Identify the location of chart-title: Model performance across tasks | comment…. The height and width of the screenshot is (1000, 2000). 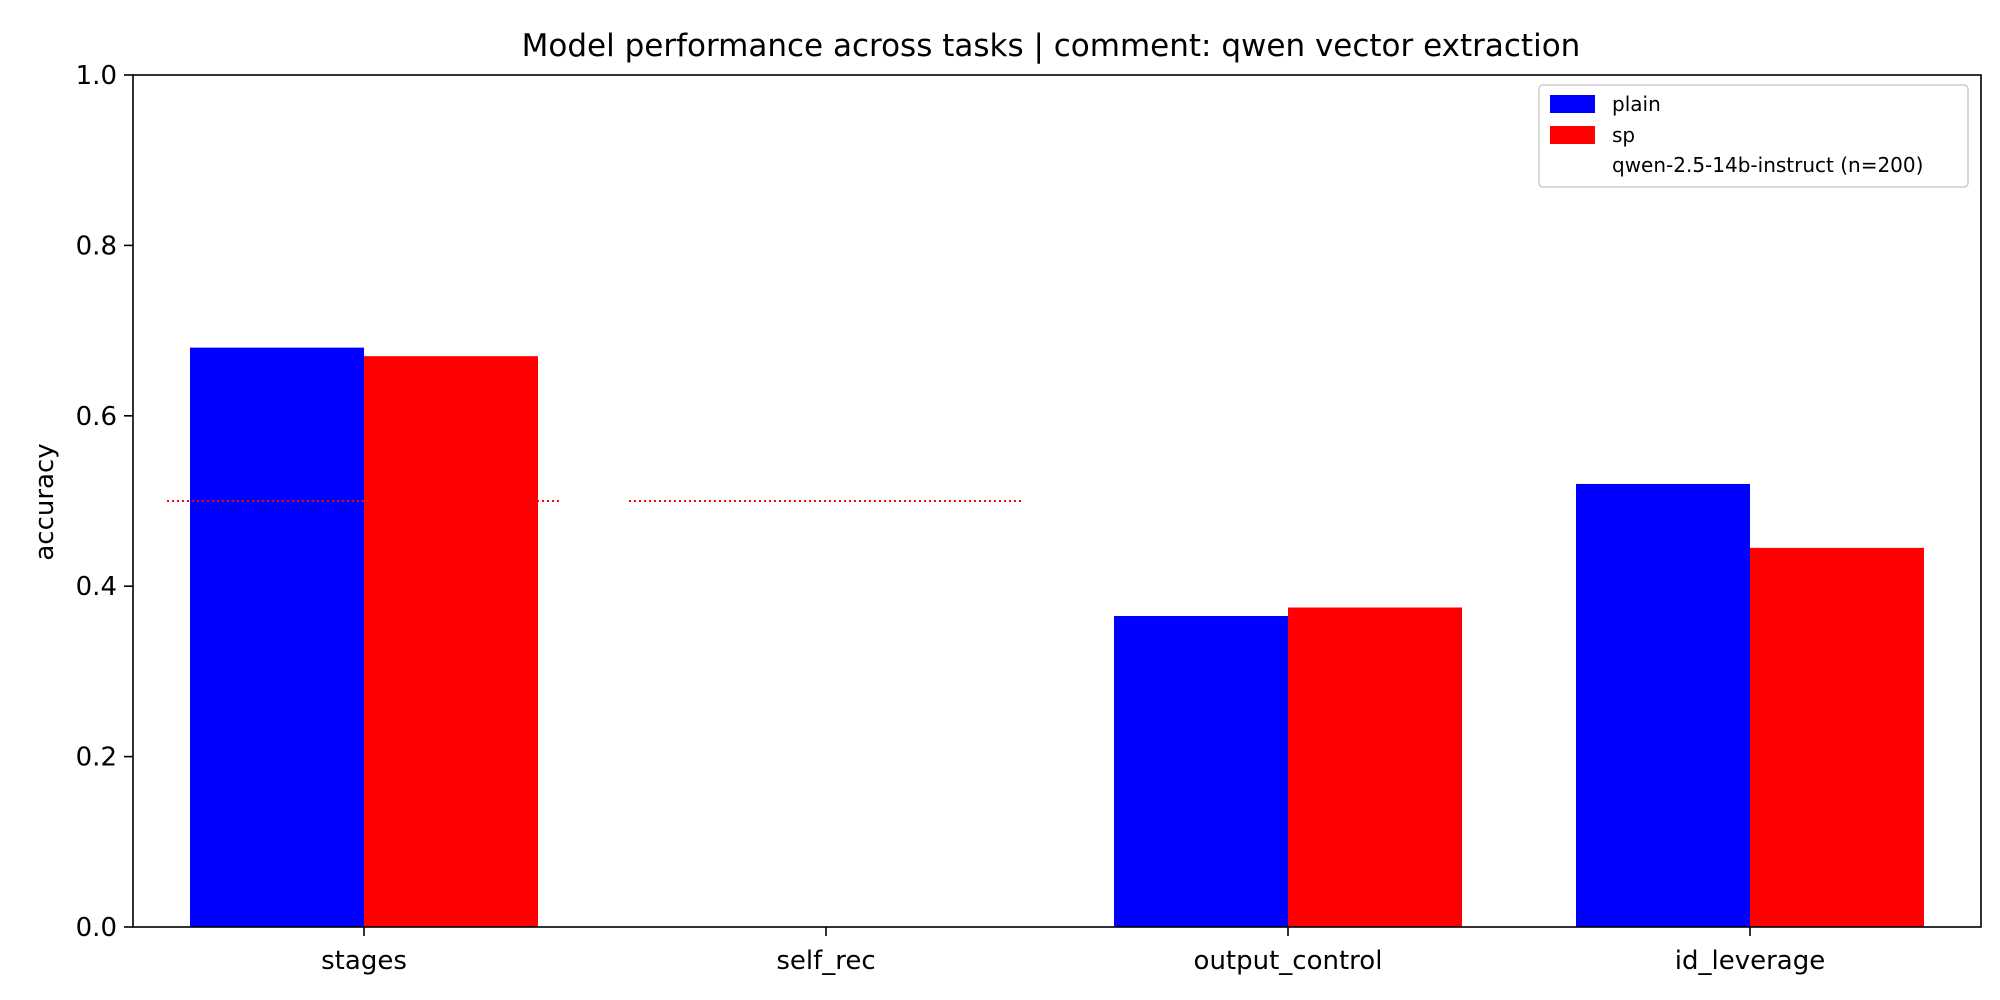
(1051, 46).